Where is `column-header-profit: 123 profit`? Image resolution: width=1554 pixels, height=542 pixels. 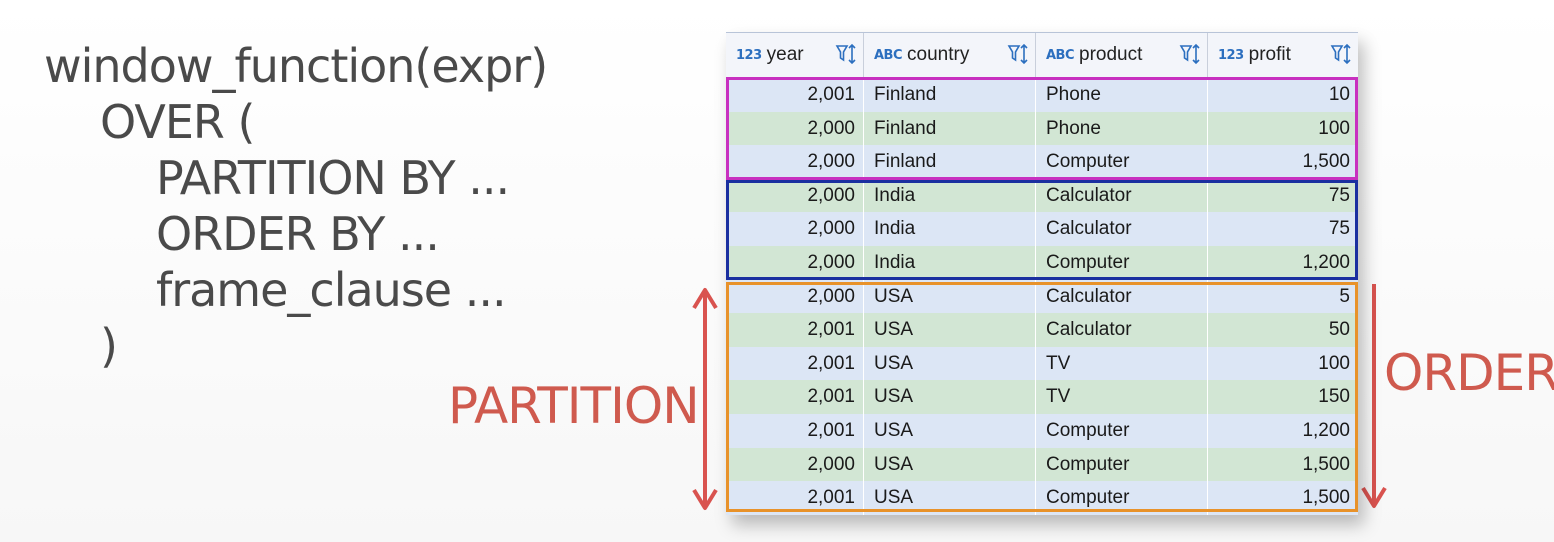
column-header-profit: 123 profit is located at coordinates (1283, 55).